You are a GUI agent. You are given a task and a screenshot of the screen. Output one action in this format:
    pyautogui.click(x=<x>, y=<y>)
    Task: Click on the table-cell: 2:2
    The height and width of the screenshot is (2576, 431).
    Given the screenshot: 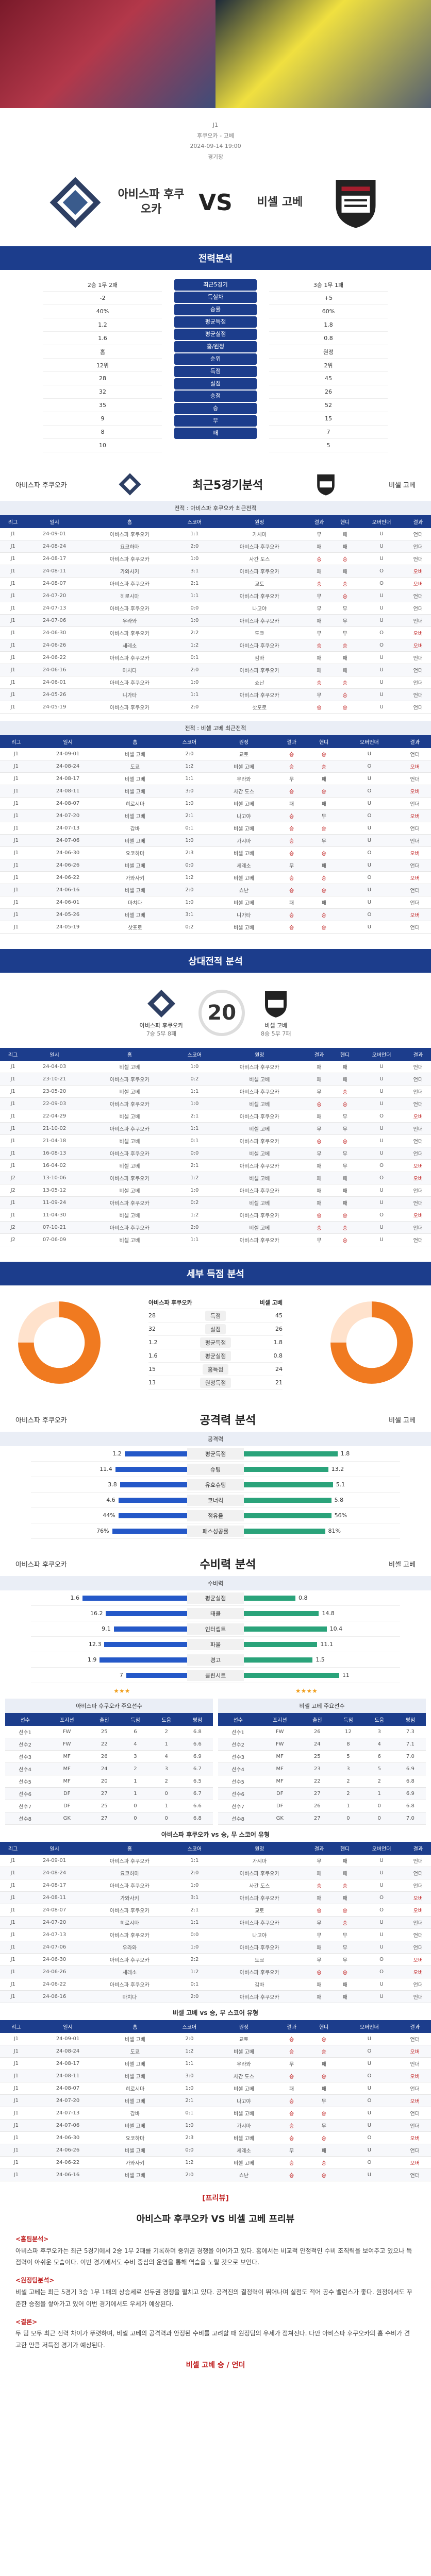 What is the action you would take?
    pyautogui.click(x=194, y=632)
    